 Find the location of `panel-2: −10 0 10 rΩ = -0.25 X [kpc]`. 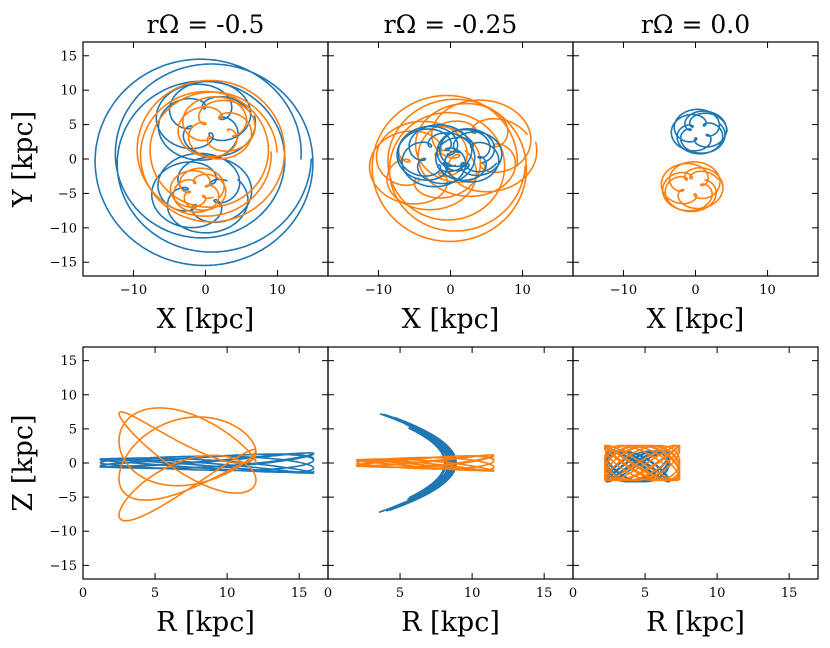

panel-2: −10 0 10 rΩ = -0.25 X [kpc] is located at coordinates (450, 172).